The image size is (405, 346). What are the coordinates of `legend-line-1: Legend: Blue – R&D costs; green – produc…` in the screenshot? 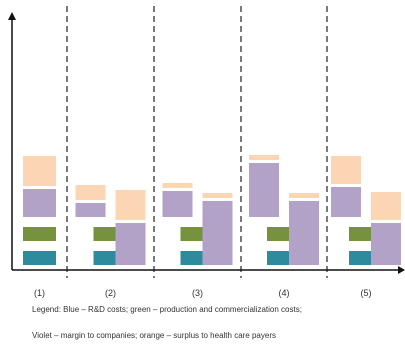 It's located at (167, 309).